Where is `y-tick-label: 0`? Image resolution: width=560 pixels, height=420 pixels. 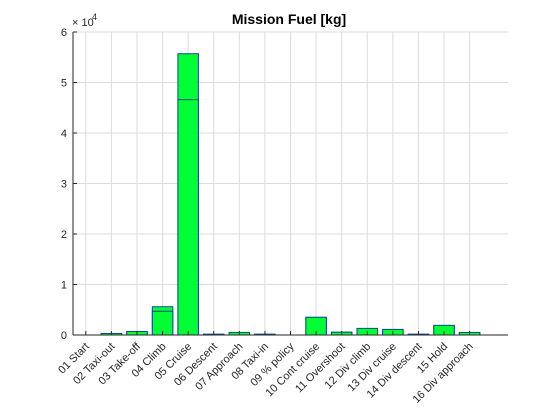
y-tick-label: 0 is located at coordinates (64, 336).